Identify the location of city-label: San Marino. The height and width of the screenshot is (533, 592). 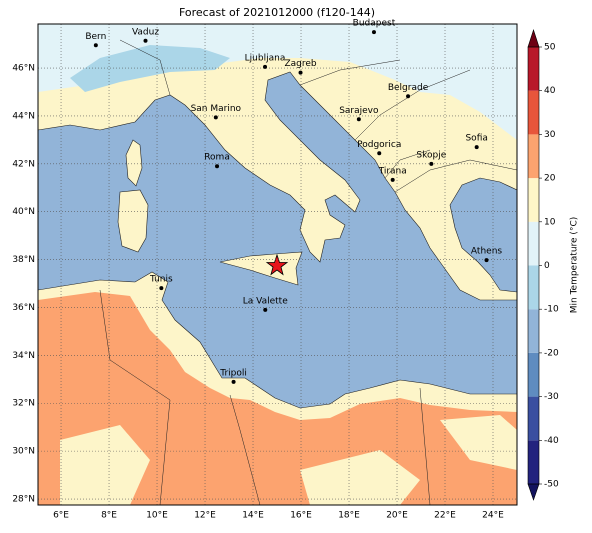
(216, 109).